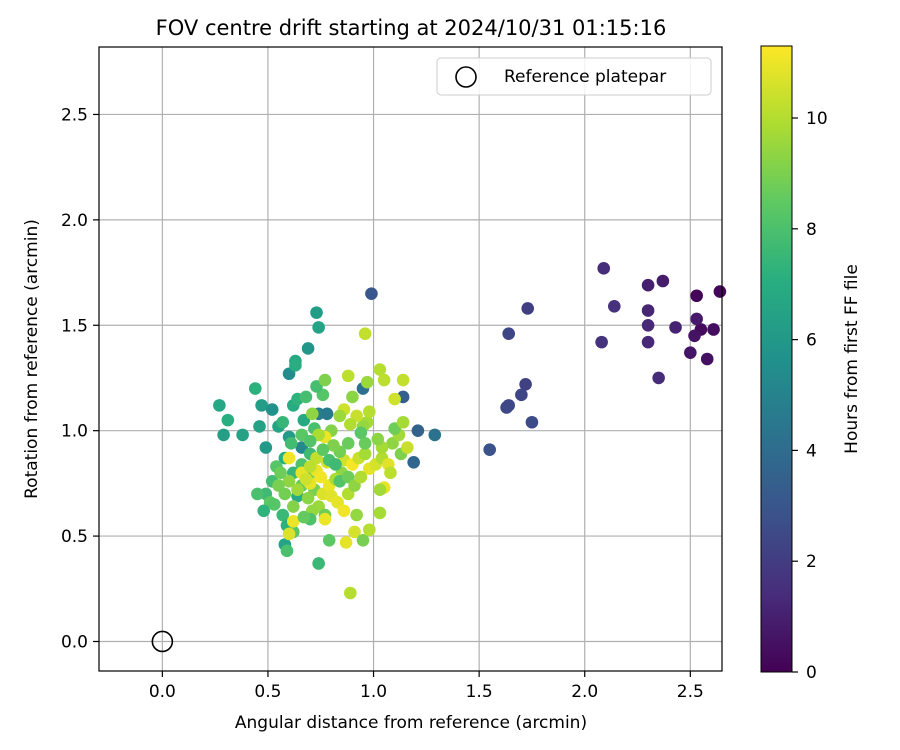  Describe the element at coordinates (584, 692) in the screenshot. I see `x-tick-label: 2.0` at that location.